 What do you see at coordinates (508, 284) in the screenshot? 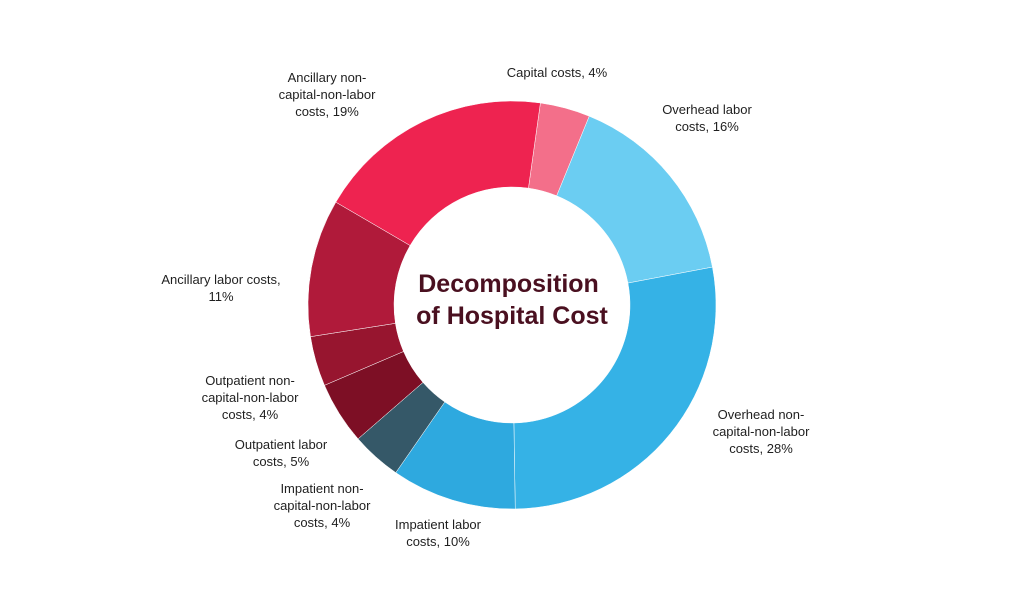
I see `chart-title-line-1: Decomposition` at bounding box center [508, 284].